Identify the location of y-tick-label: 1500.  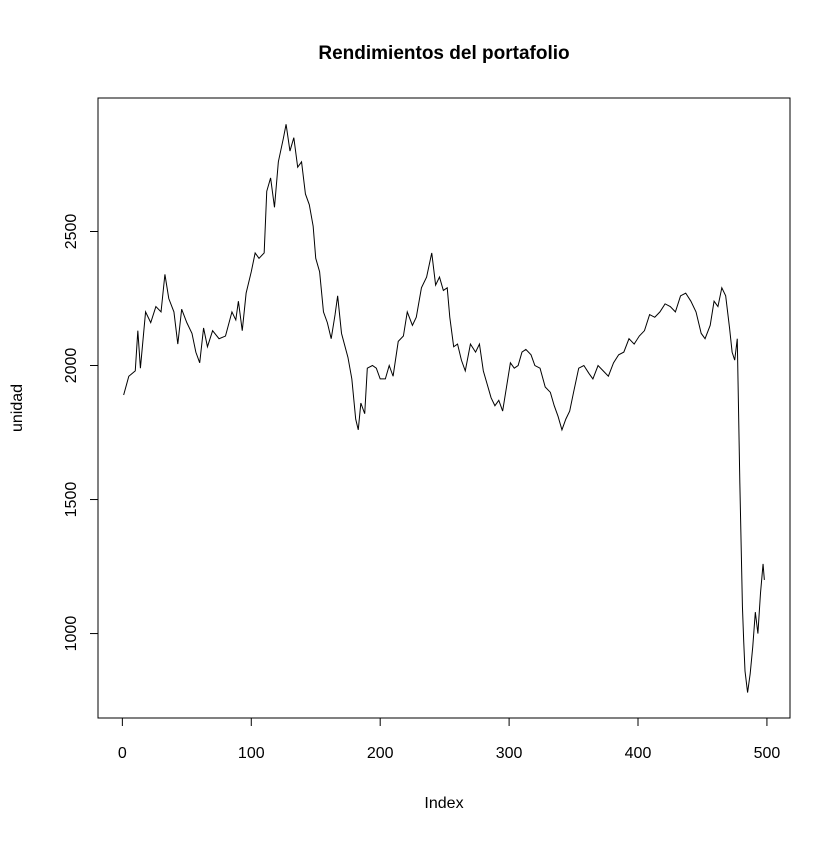
(71, 500).